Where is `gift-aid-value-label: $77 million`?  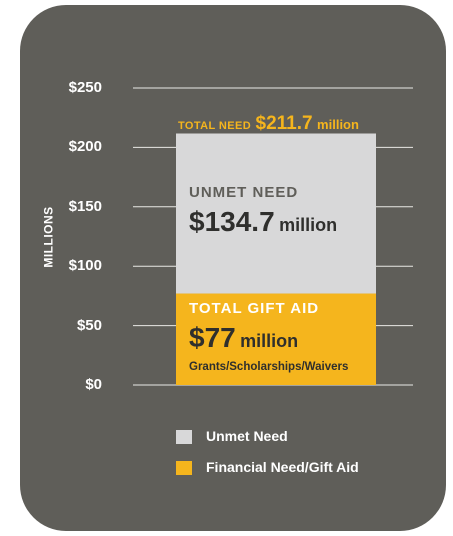 gift-aid-value-label: $77 million is located at coordinates (243, 338).